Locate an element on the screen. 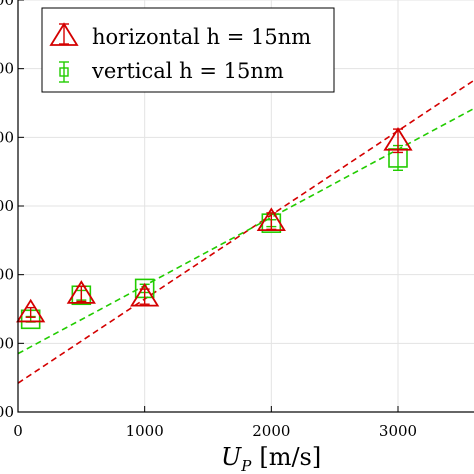 The width and height of the screenshot is (474, 474). legend-label-vertical: vertical h = 15nm is located at coordinates (187, 71).